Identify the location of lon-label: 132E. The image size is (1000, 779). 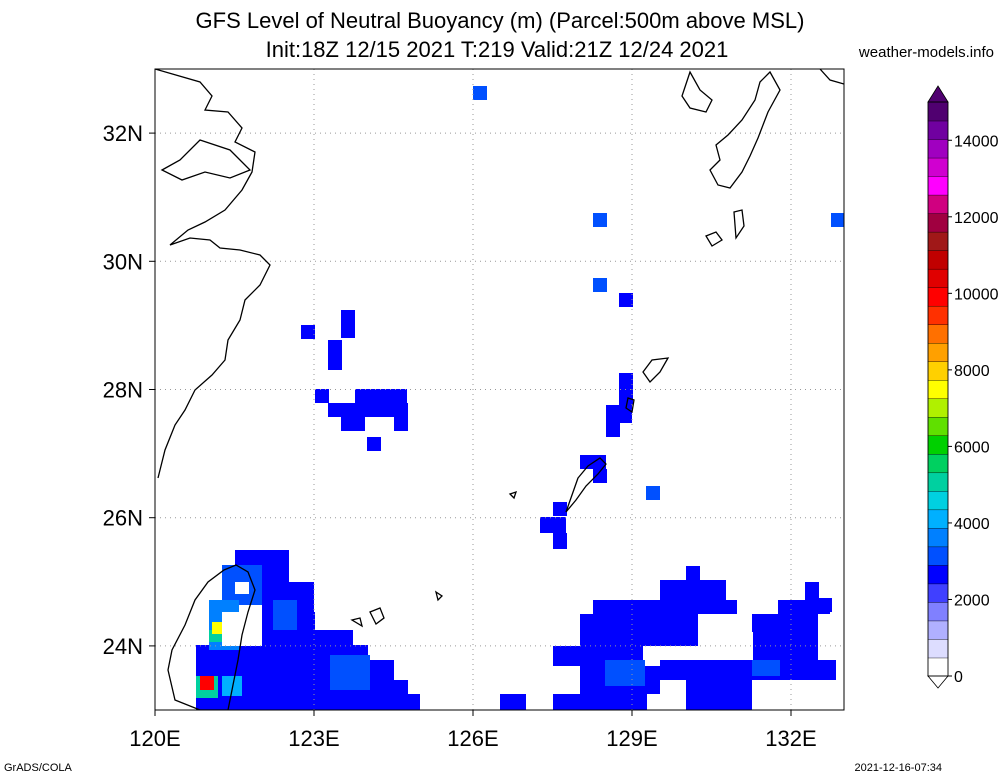
(790, 738).